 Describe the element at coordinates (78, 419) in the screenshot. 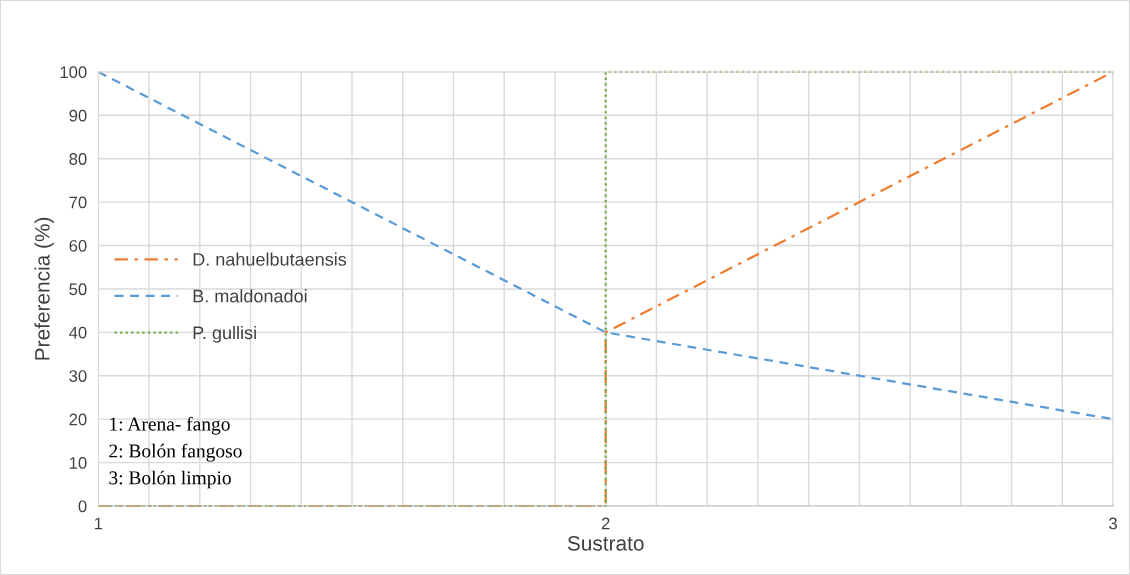

I see `y-tick-label: 20` at that location.